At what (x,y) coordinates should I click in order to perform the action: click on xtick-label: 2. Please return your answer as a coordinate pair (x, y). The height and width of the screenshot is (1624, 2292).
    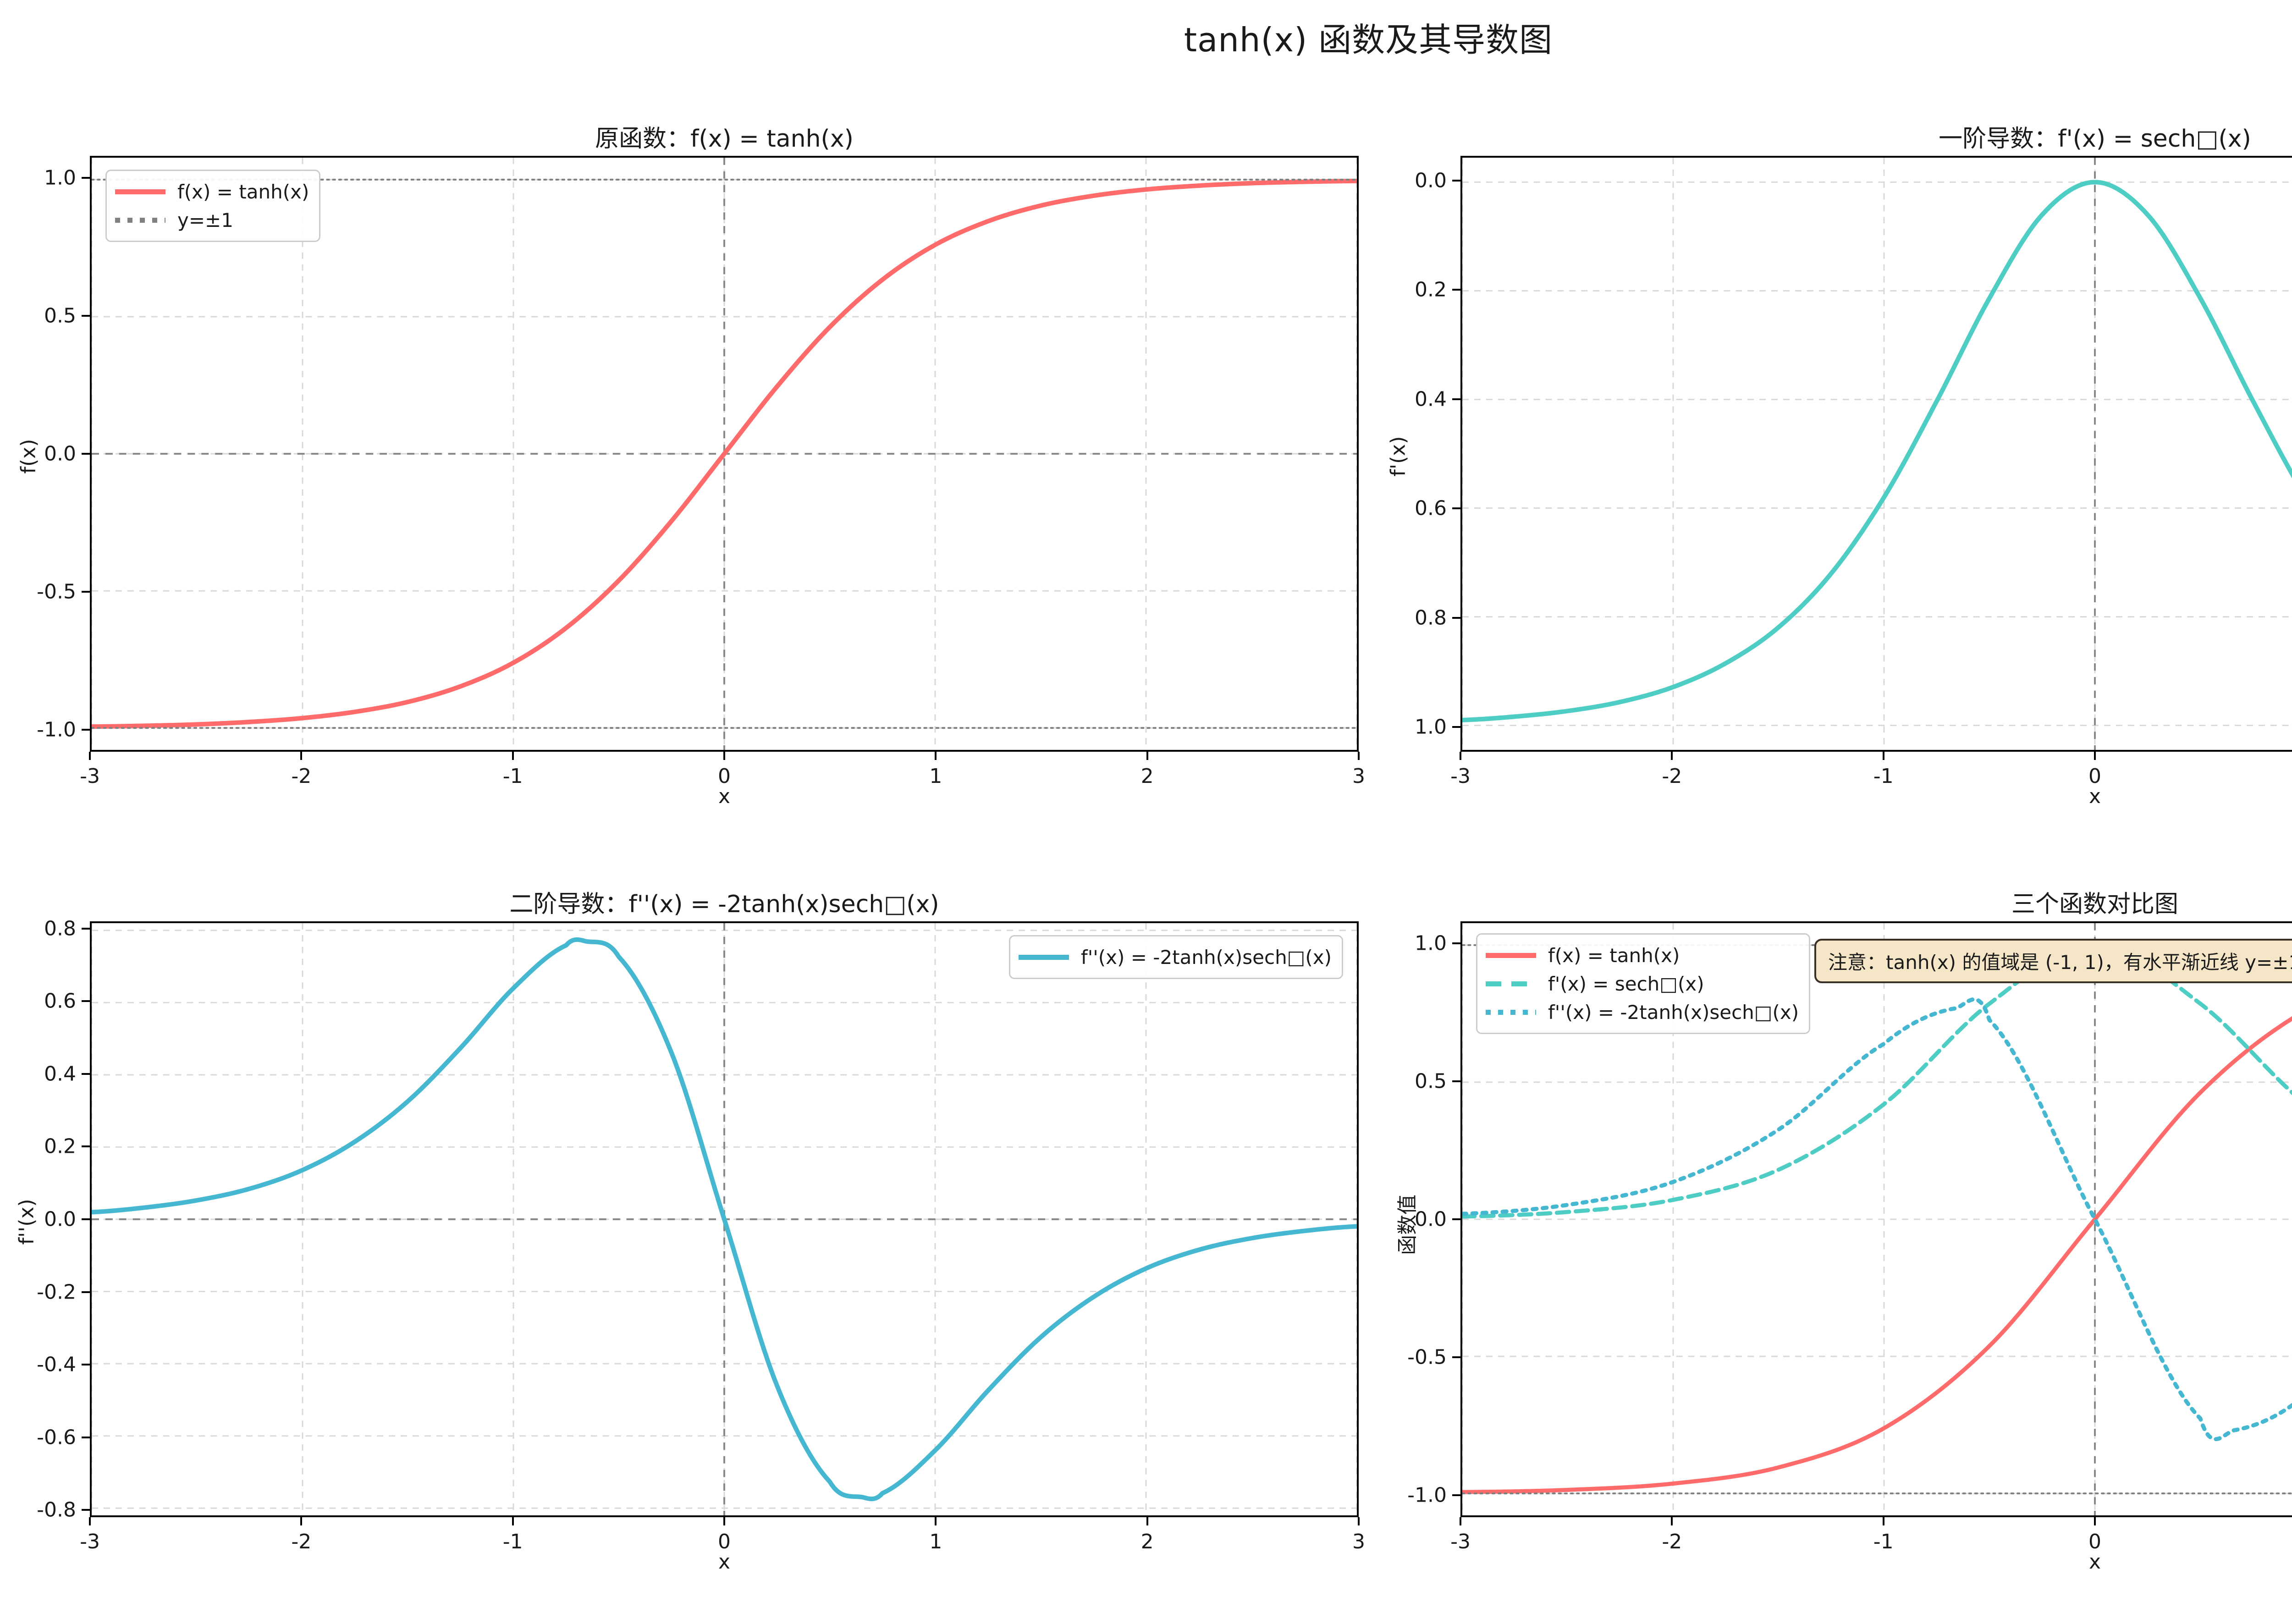
    Looking at the image, I should click on (1147, 1541).